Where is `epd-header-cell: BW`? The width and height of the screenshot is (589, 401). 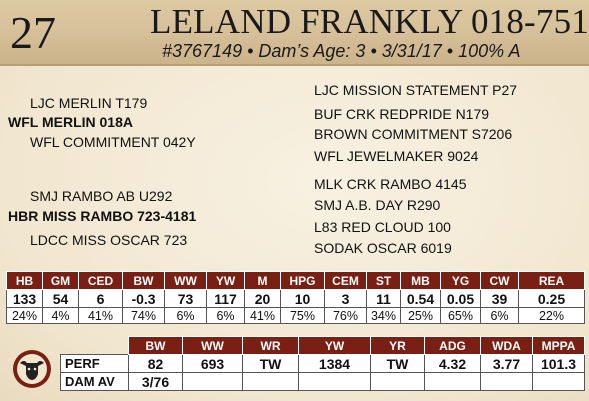
epd-header-cell: BW is located at coordinates (143, 280).